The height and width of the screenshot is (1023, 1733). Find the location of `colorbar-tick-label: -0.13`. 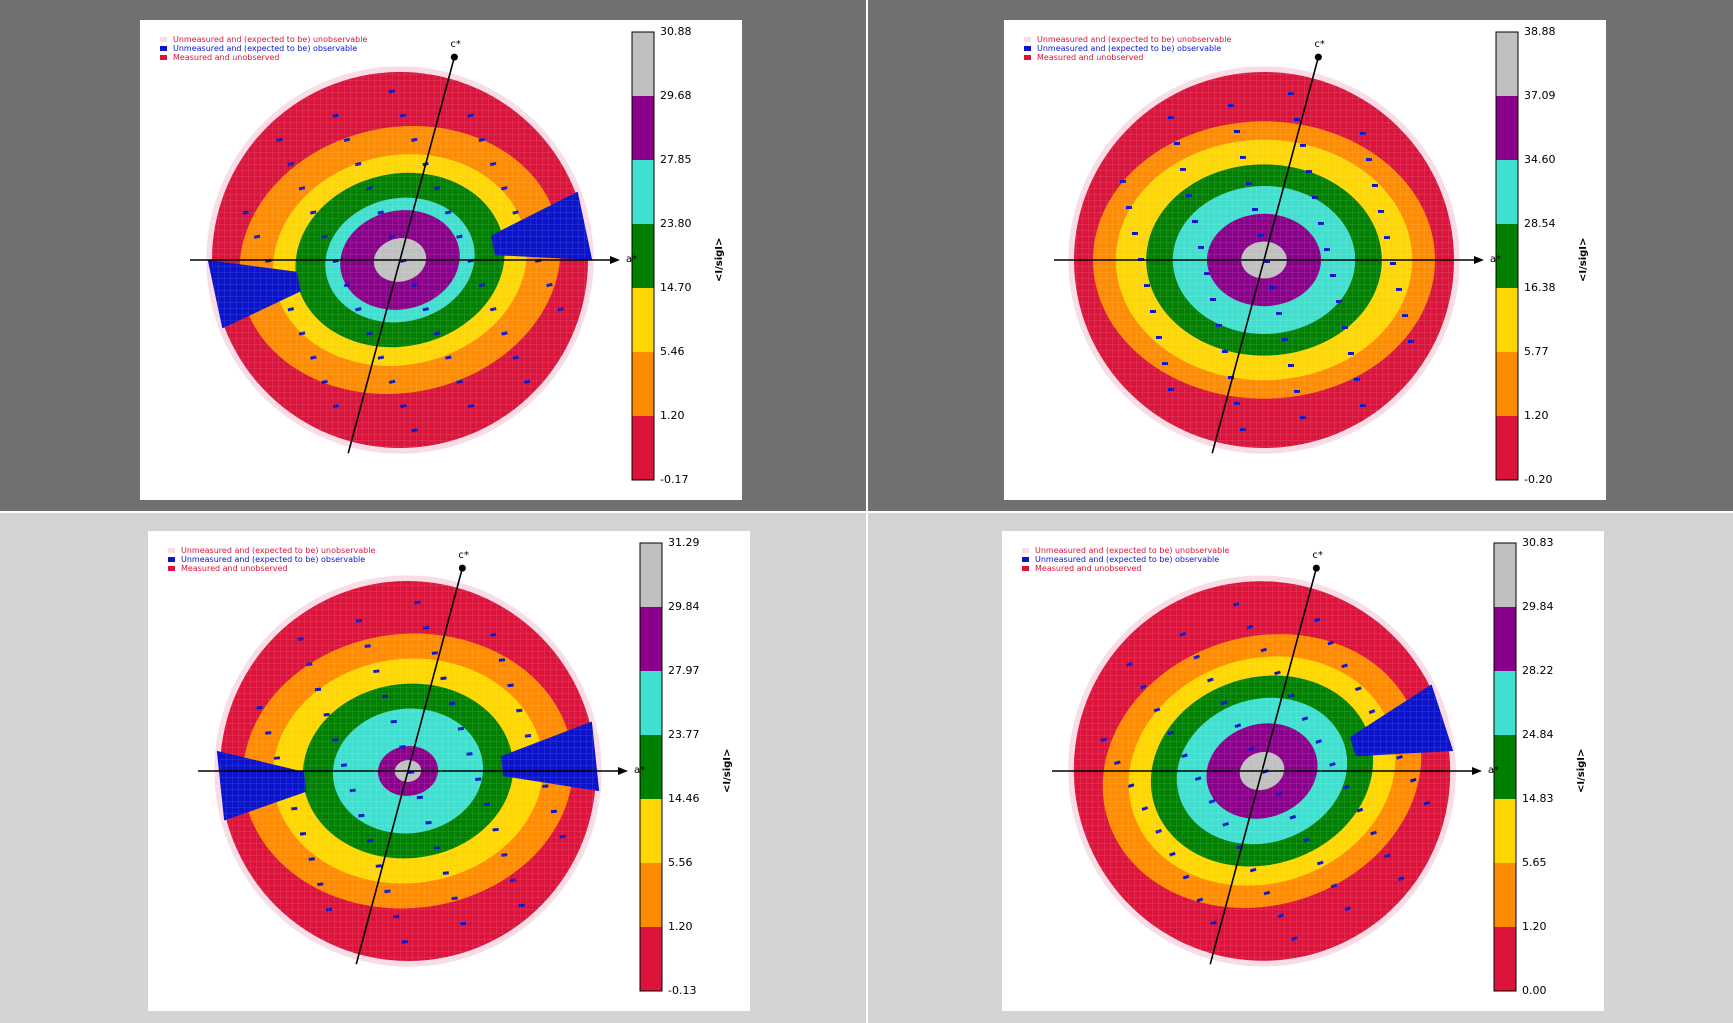

colorbar-tick-label: -0.13 is located at coordinates (682, 990).